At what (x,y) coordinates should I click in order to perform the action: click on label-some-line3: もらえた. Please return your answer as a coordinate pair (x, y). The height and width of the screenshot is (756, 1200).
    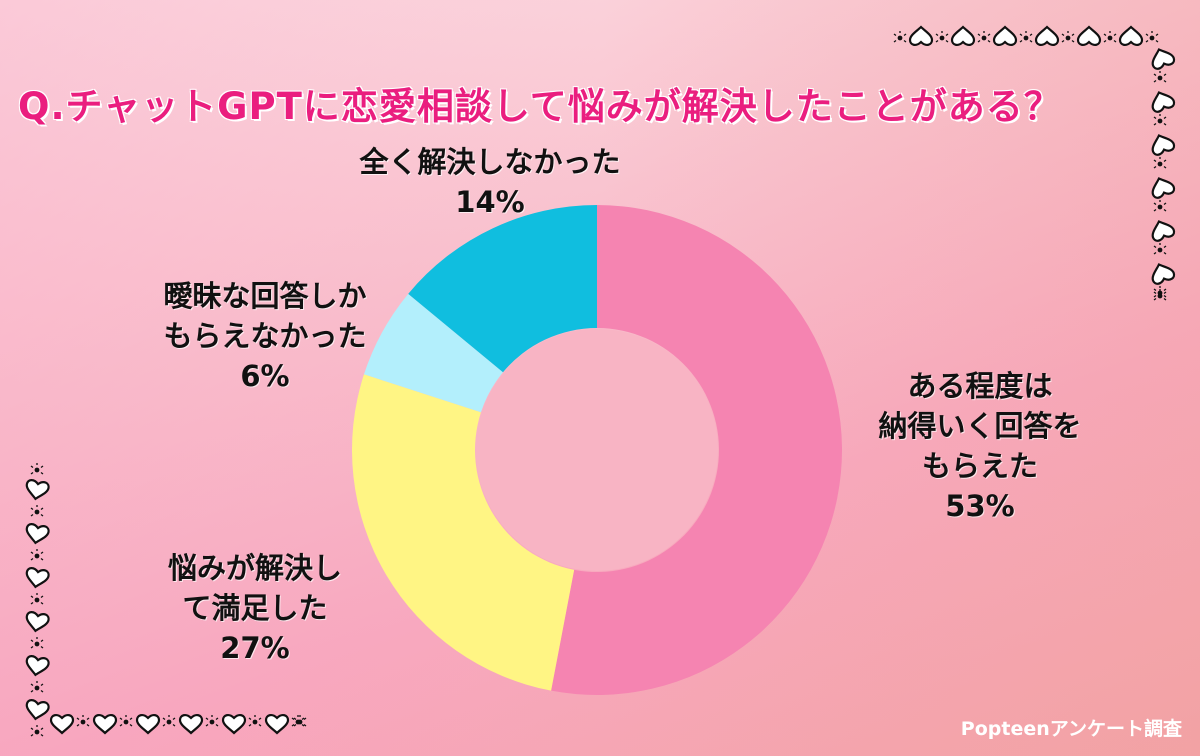
    Looking at the image, I should click on (979, 466).